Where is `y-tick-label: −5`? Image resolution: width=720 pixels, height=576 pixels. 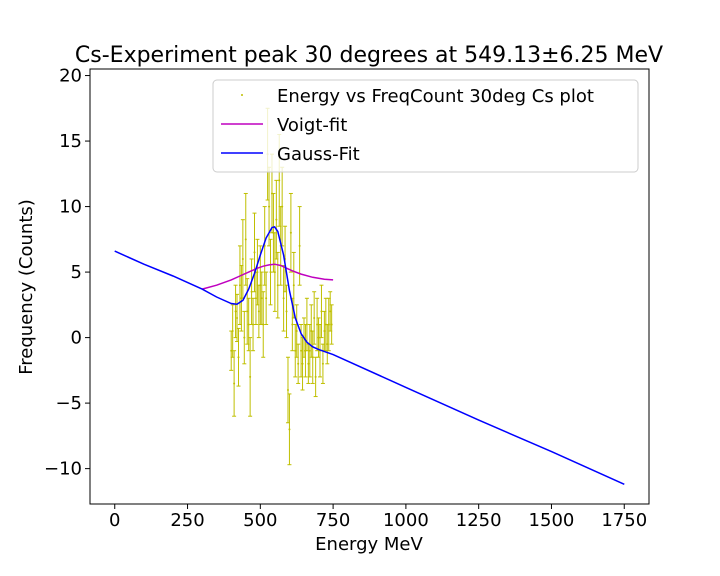
y-tick-label: −5 is located at coordinates (68, 403).